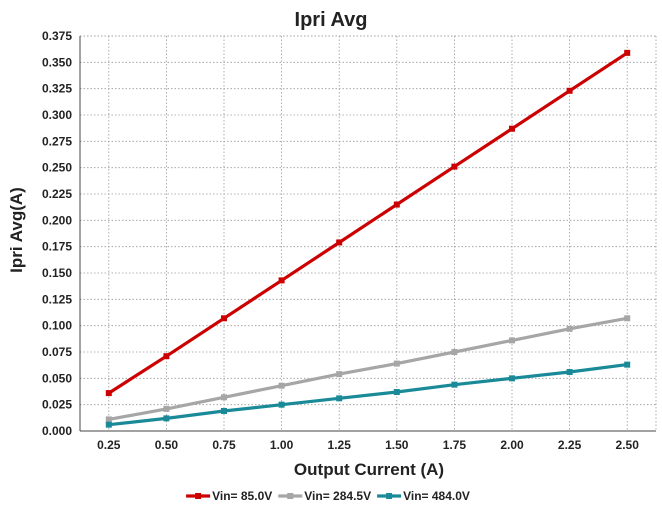 The width and height of the screenshot is (662, 518). What do you see at coordinates (397, 445) in the screenshot?
I see `x-tick-label: 1.50` at bounding box center [397, 445].